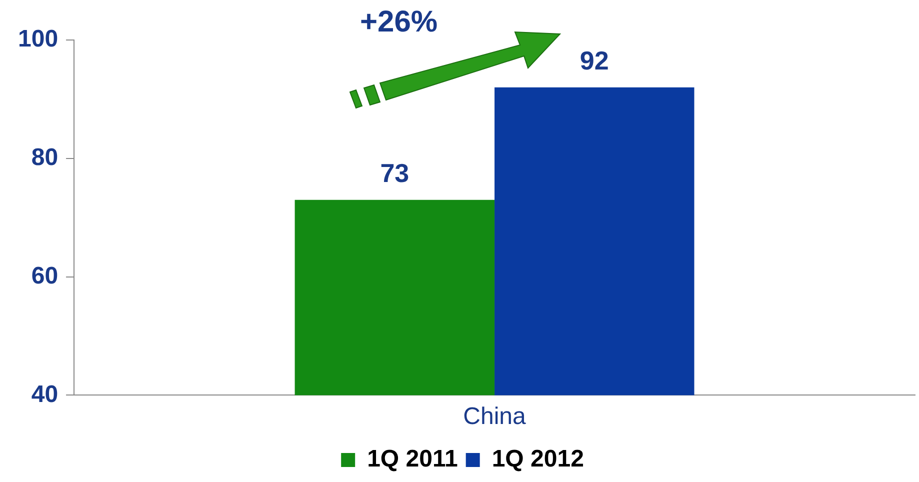 The height and width of the screenshot is (482, 919). What do you see at coordinates (44, 394) in the screenshot?
I see `y-tick-label: 40` at bounding box center [44, 394].